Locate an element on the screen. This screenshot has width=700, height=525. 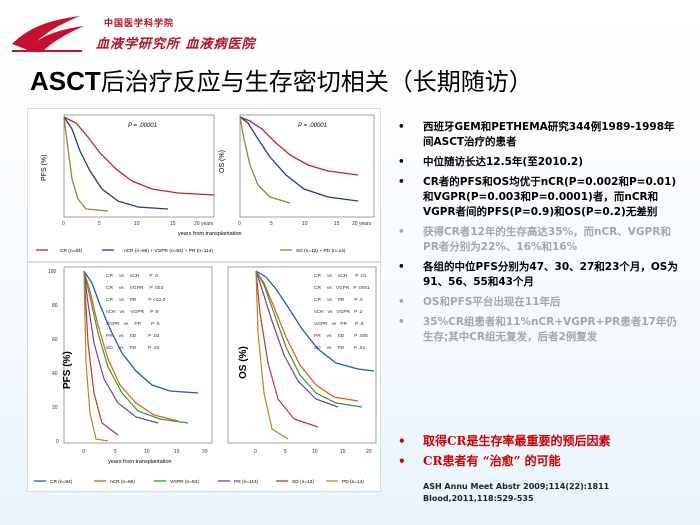
conclusion-item: CR患者有 “治愈” 的可能 is located at coordinates (540, 461).